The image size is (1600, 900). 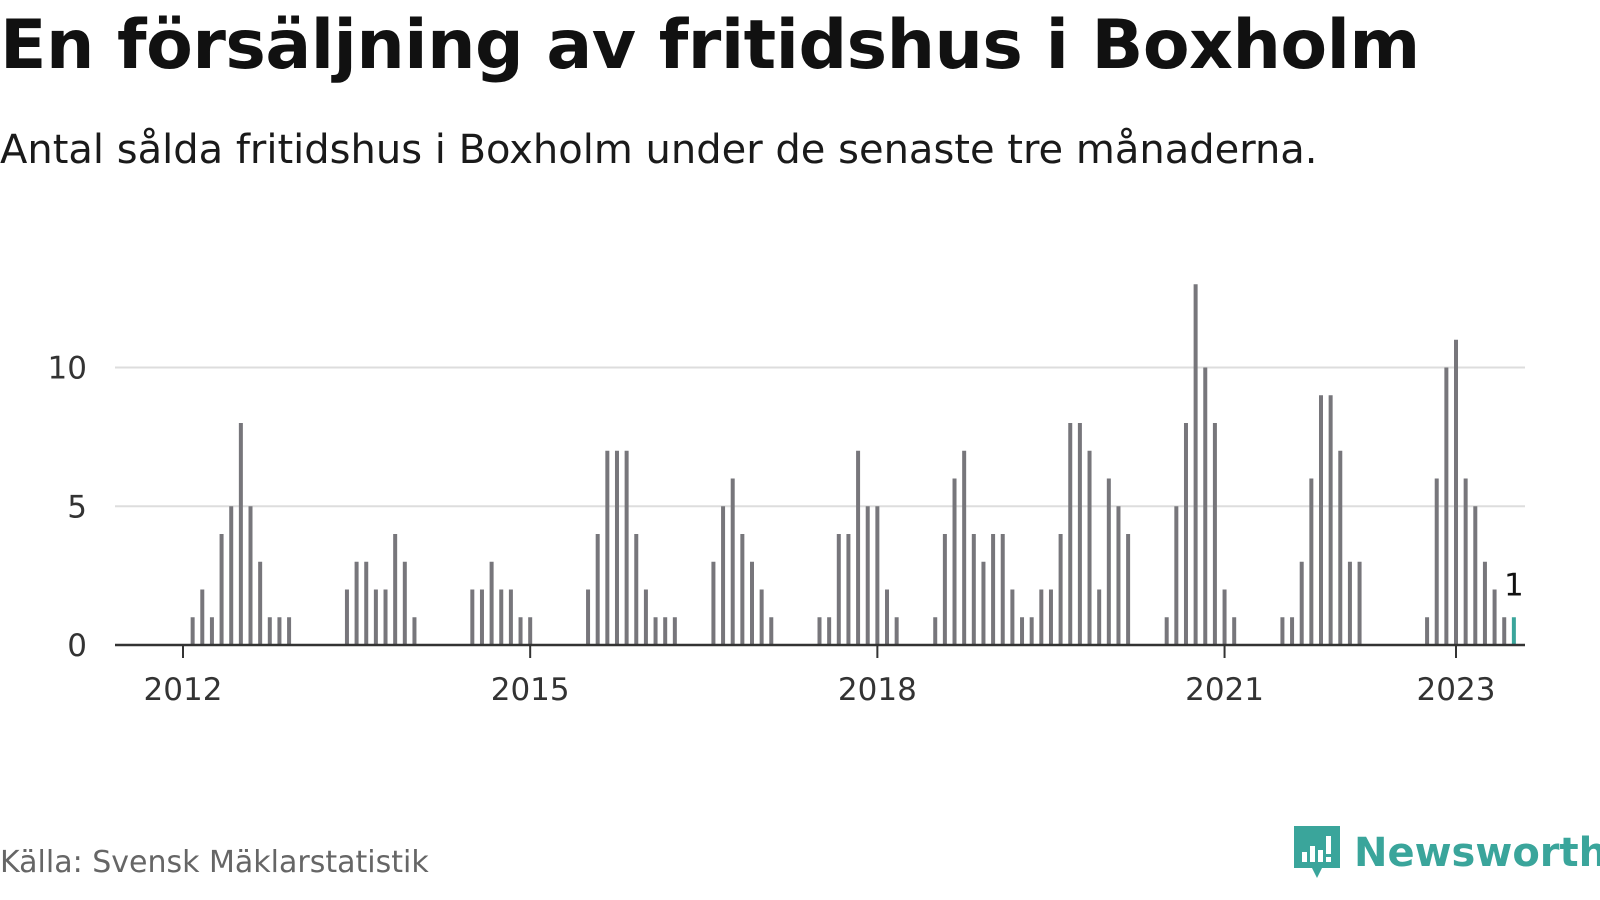 What do you see at coordinates (1513, 631) in the screenshot?
I see `bar-latest` at bounding box center [1513, 631].